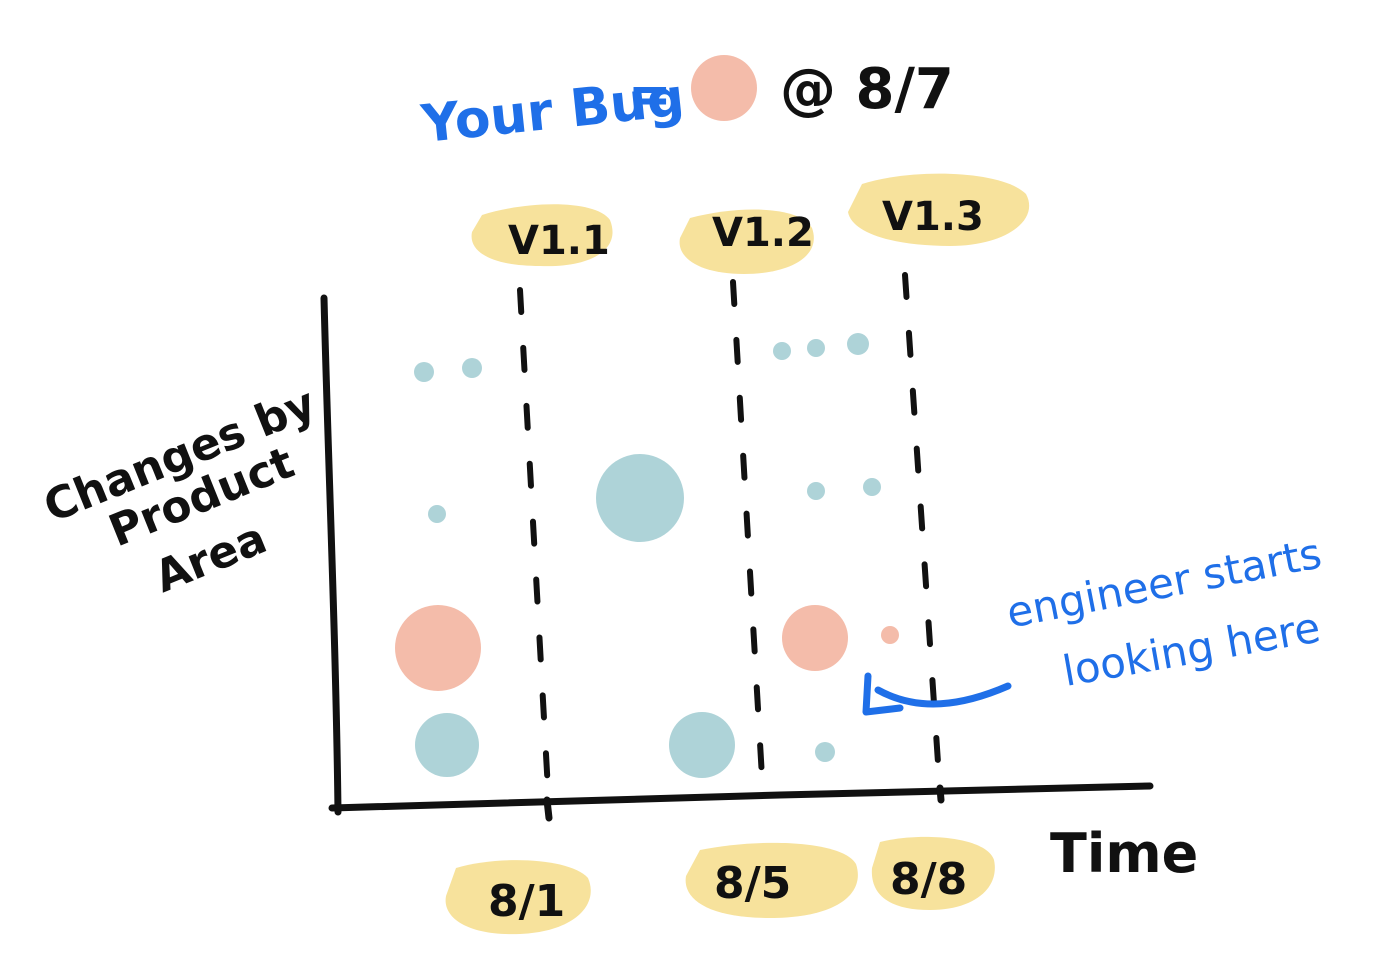  I want to click on y-axis-label: Changes by Product Area, so click(180, 490).